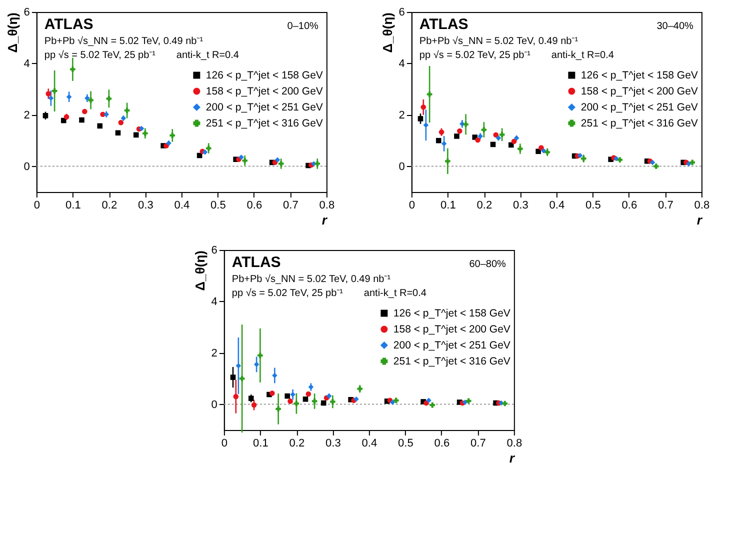 The image size is (749, 547). I want to click on annotation: 60–80%, so click(487, 264).